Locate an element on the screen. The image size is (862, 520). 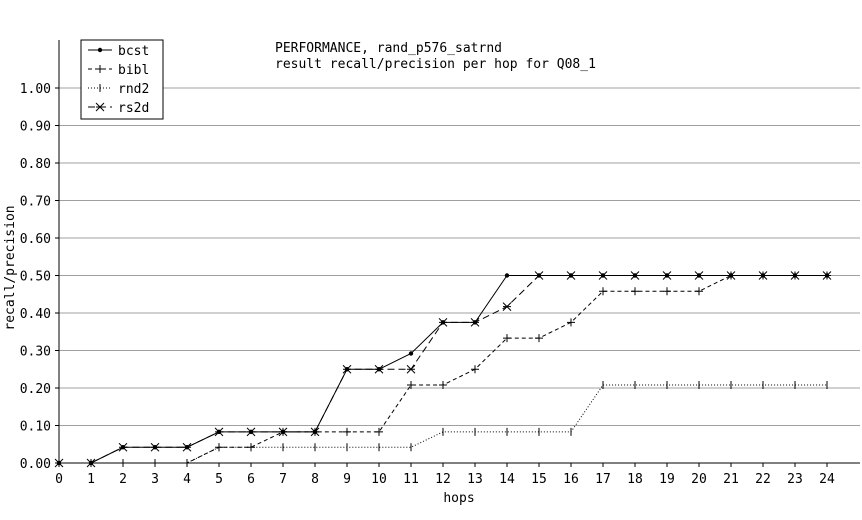
y-tick-label: 0.00 is located at coordinates (35, 464).